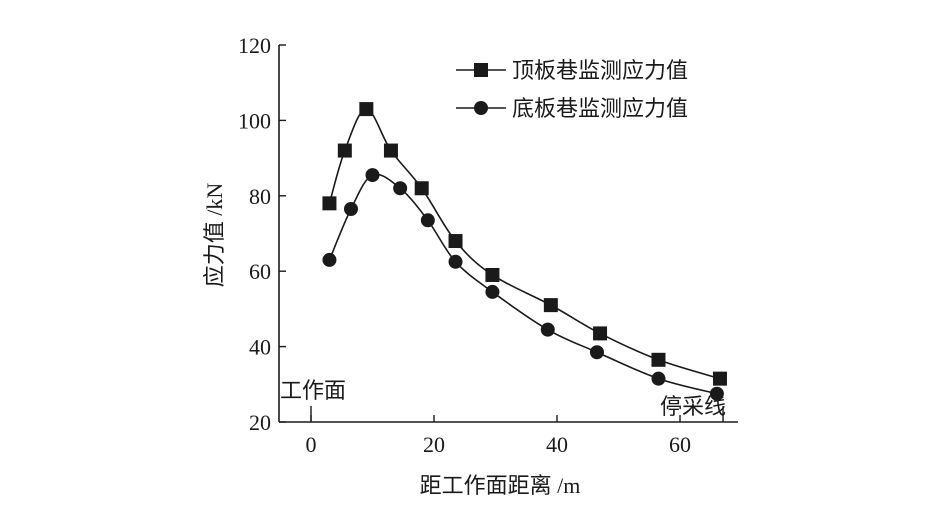 This screenshot has width=945, height=532. What do you see at coordinates (693, 406) in the screenshot?
I see `annotation-label: 停采线` at bounding box center [693, 406].